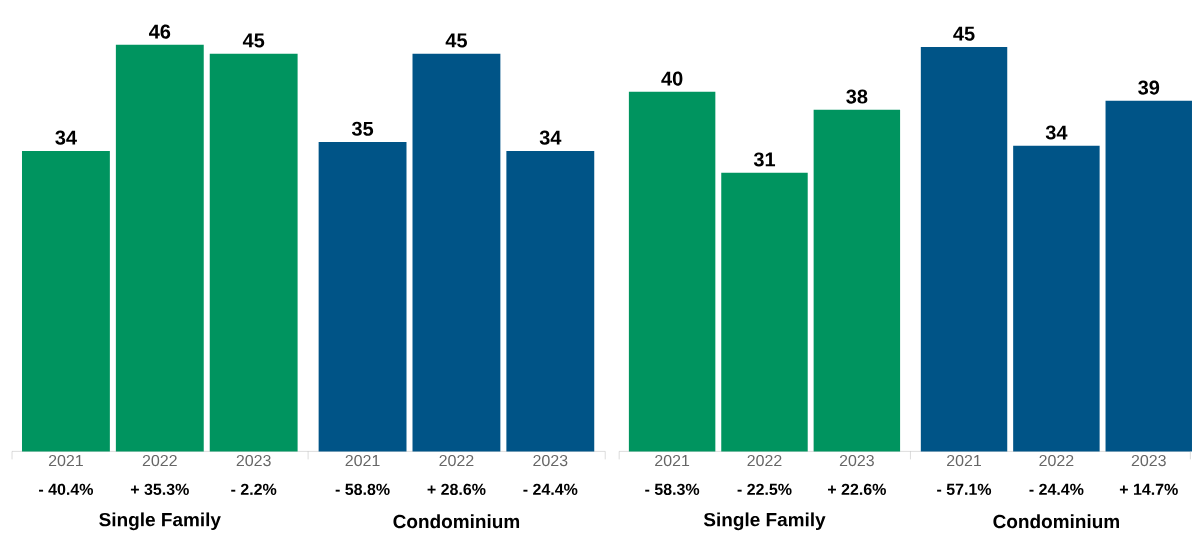 The width and height of the screenshot is (1192, 536). Describe the element at coordinates (254, 489) in the screenshot. I see `text: - 2.2%` at that location.